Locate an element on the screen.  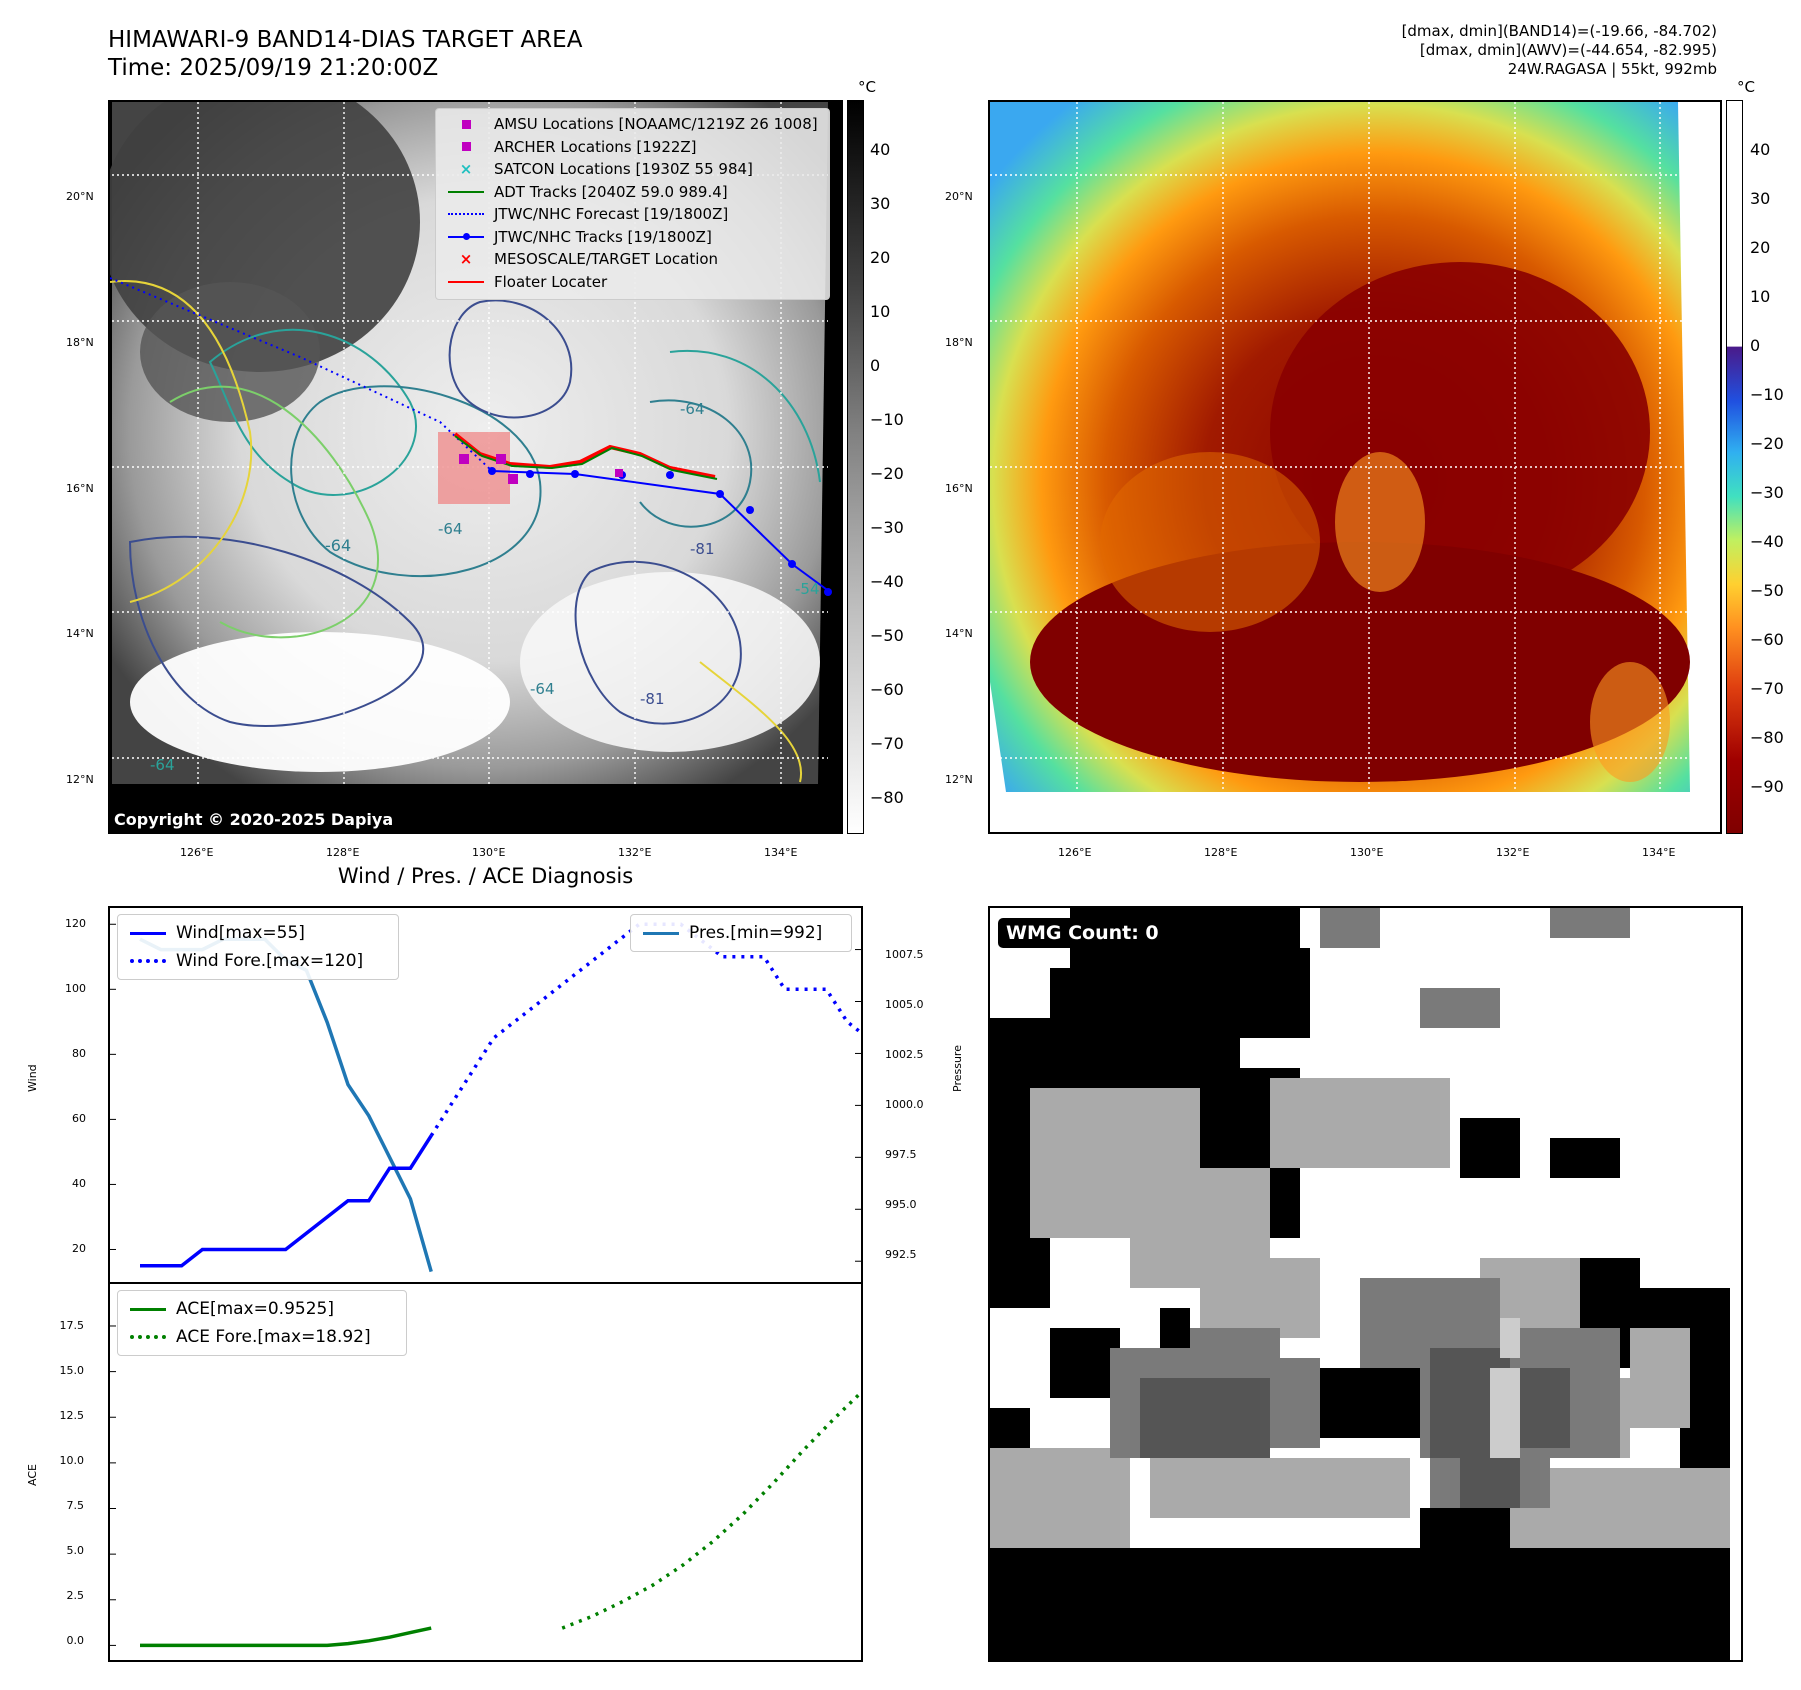
wind-line is located at coordinates (286, 1201).